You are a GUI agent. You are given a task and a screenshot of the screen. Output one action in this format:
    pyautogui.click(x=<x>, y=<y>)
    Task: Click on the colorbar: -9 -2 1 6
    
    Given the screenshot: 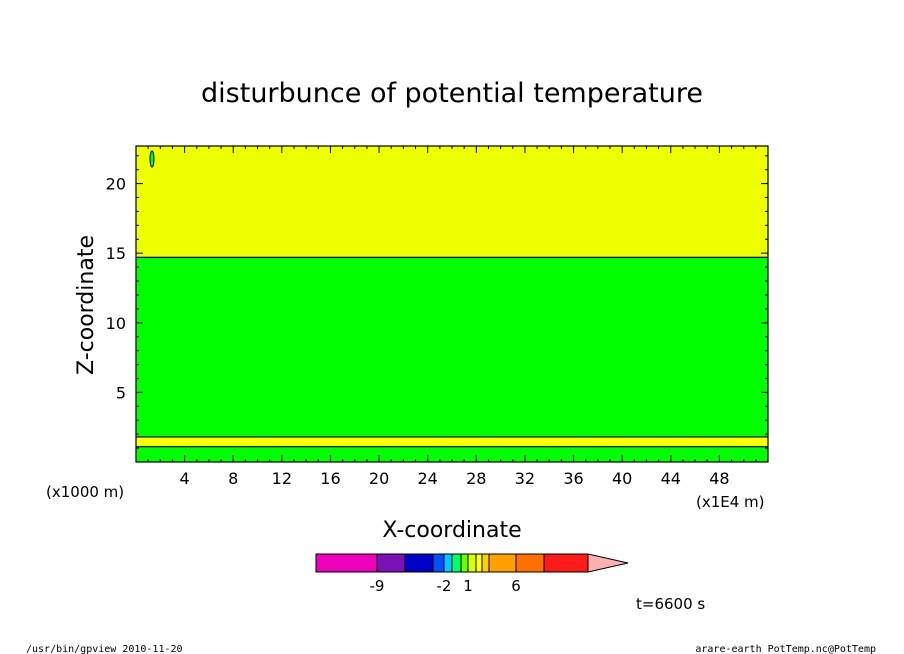 What is the action you would take?
    pyautogui.click(x=472, y=574)
    